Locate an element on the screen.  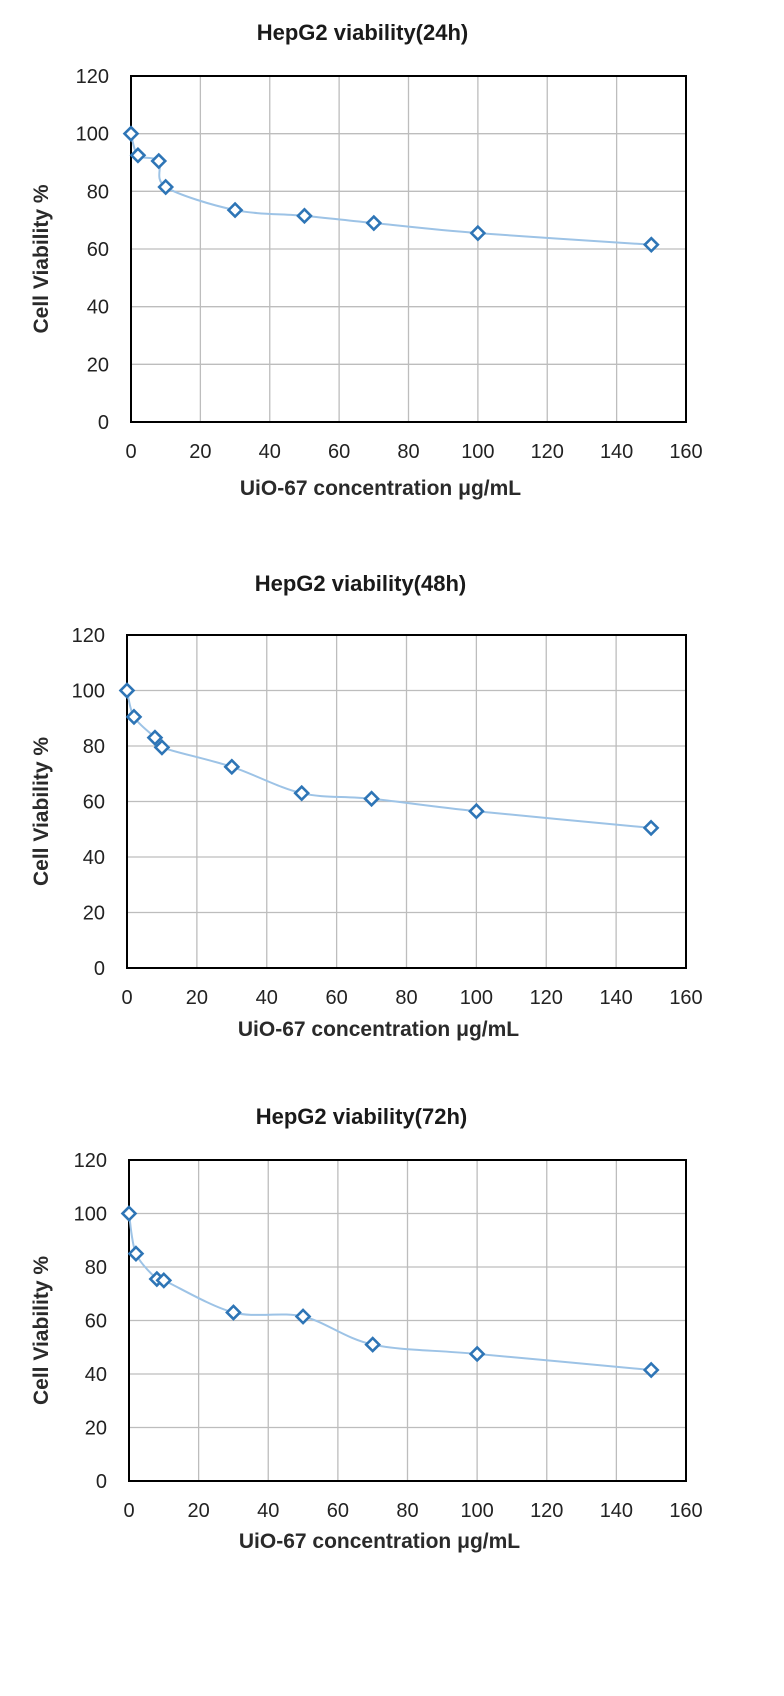
chart-title: HepG2 viability(48h) is located at coordinates (361, 583).